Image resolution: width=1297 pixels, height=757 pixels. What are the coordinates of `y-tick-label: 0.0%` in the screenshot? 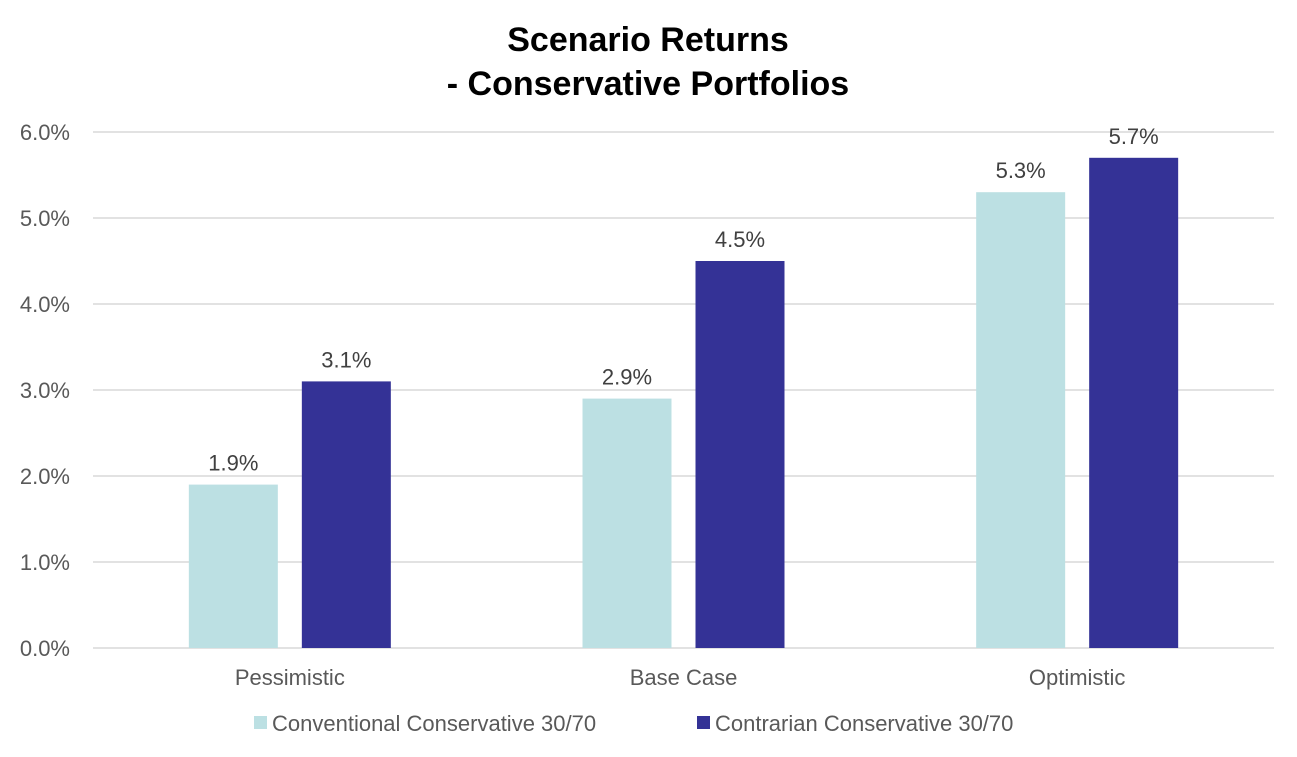 It's located at (45, 648).